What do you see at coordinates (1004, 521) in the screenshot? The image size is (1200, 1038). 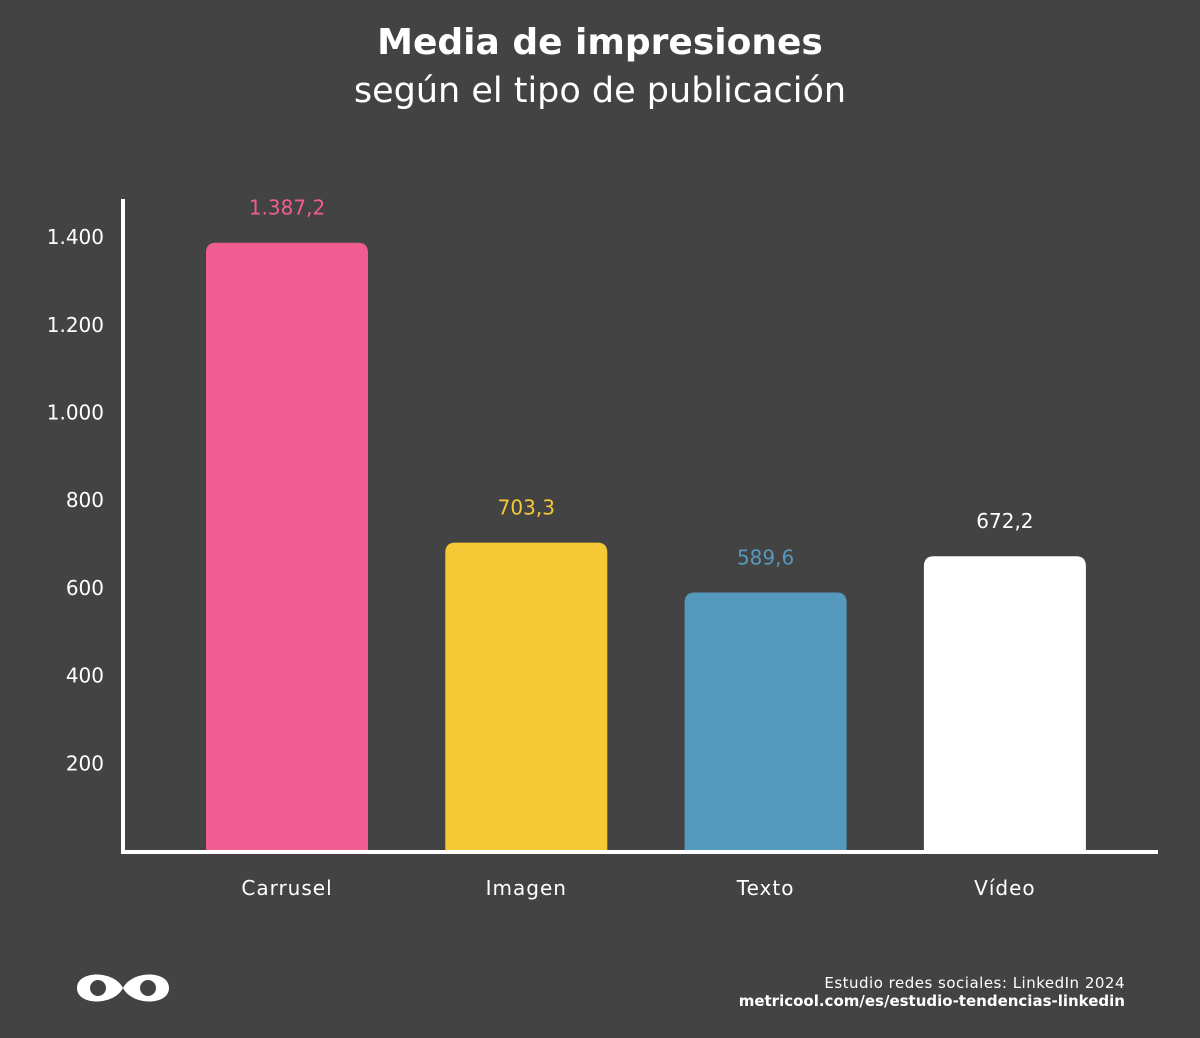 I see `value-label: 672,2` at bounding box center [1004, 521].